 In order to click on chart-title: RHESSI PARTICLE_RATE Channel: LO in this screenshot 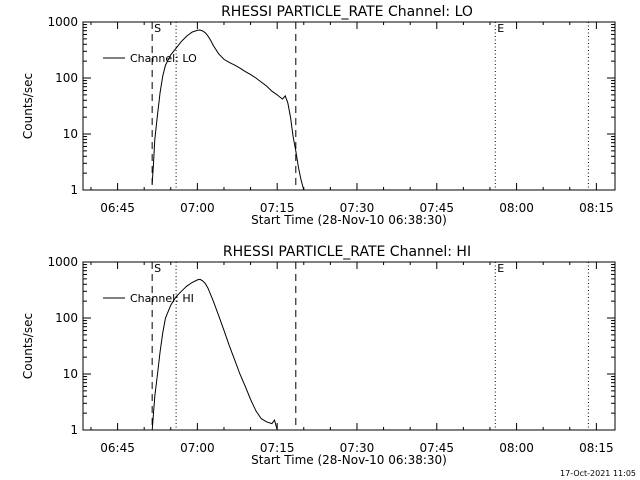, I will do `click(347, 12)`.